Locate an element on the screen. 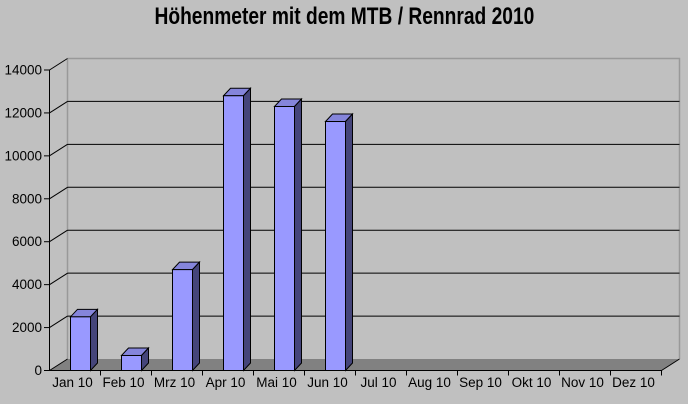 This screenshot has height=404, width=688. y-axis-label-14000: 14000 is located at coordinates (23, 70).